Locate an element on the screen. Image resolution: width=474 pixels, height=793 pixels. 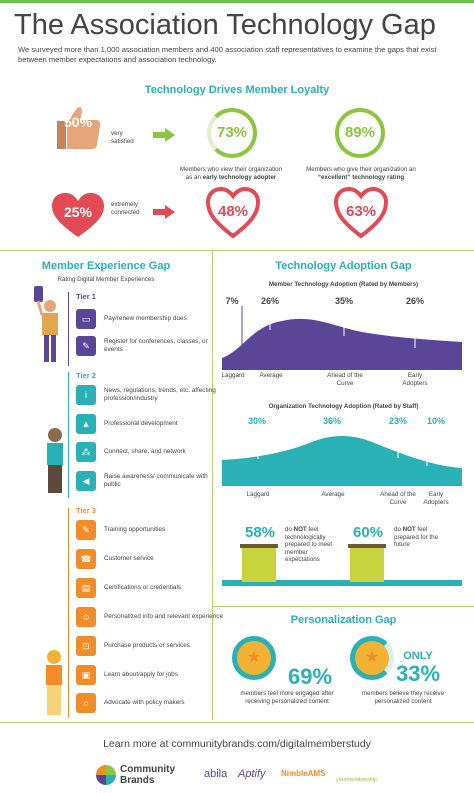
briefcase-icon: ▣ is located at coordinates (86, 675).